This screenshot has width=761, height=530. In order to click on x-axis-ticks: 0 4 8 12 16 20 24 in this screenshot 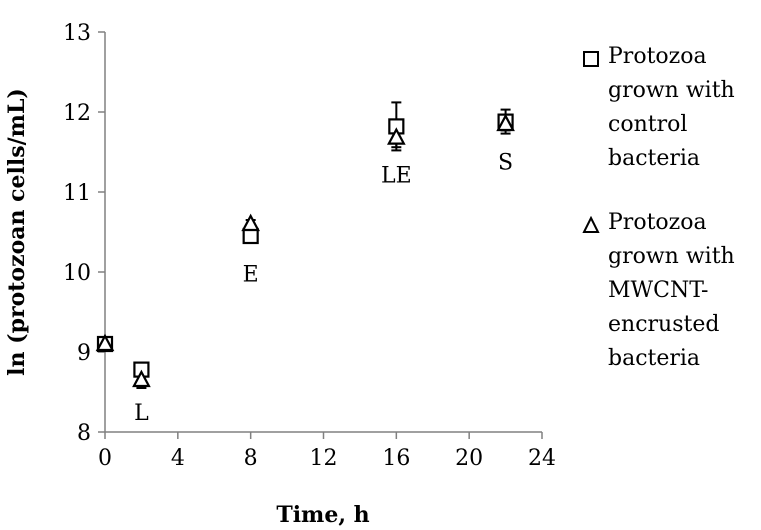, I will do `click(327, 451)`.